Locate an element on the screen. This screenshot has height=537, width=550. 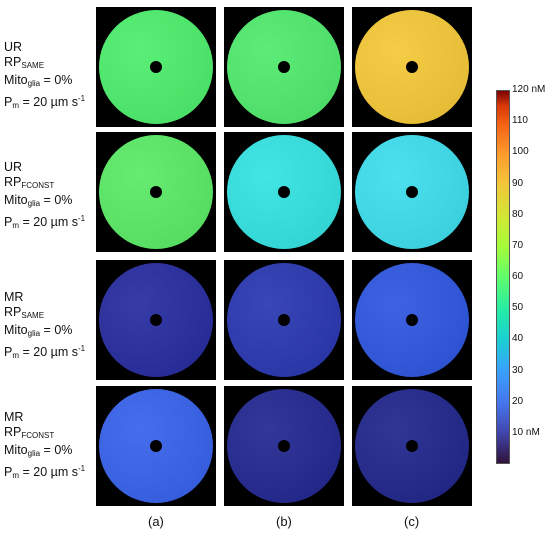
panel-r3-c2 is located at coordinates (284, 320).